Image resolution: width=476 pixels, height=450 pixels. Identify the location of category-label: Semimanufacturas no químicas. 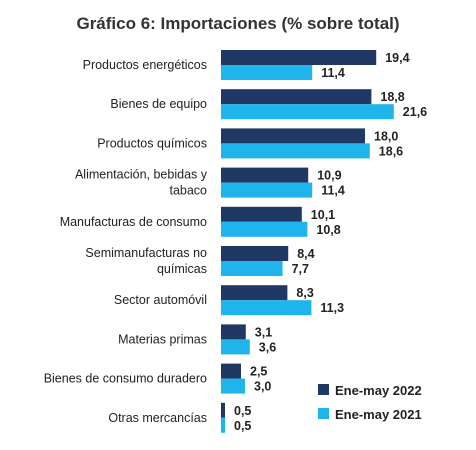
(146, 261).